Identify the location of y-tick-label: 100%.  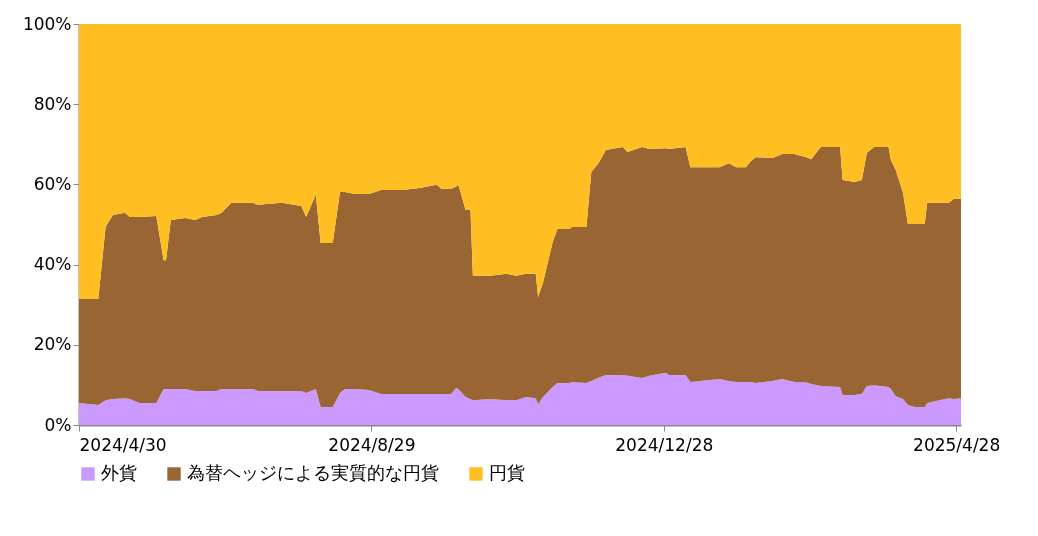
(47, 23).